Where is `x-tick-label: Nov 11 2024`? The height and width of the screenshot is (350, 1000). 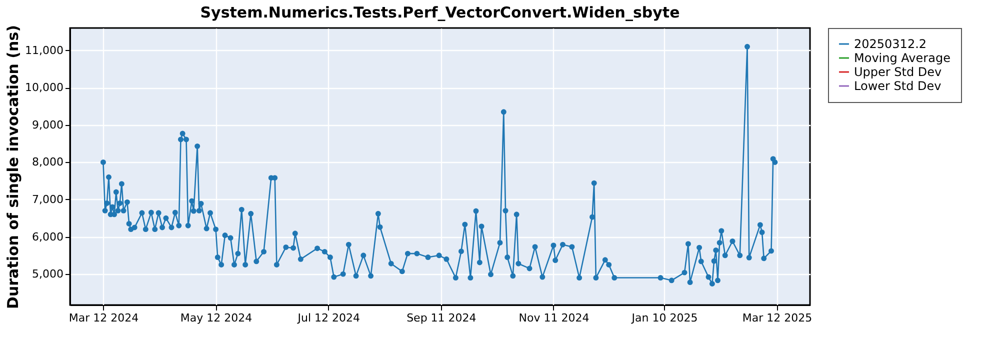 x-tick-label: Nov 11 2024 is located at coordinates (554, 318).